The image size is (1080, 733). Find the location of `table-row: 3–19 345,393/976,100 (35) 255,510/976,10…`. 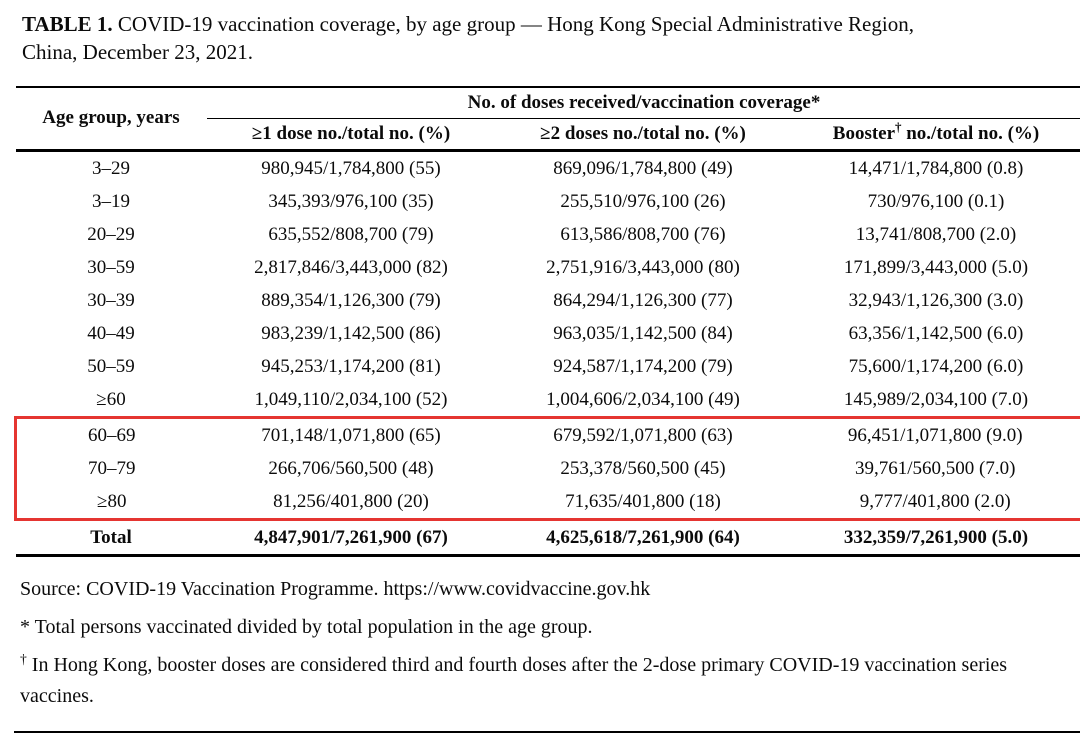

table-row: 3–19 345,393/976,100 (35) 255,510/976,10… is located at coordinates (548, 201).